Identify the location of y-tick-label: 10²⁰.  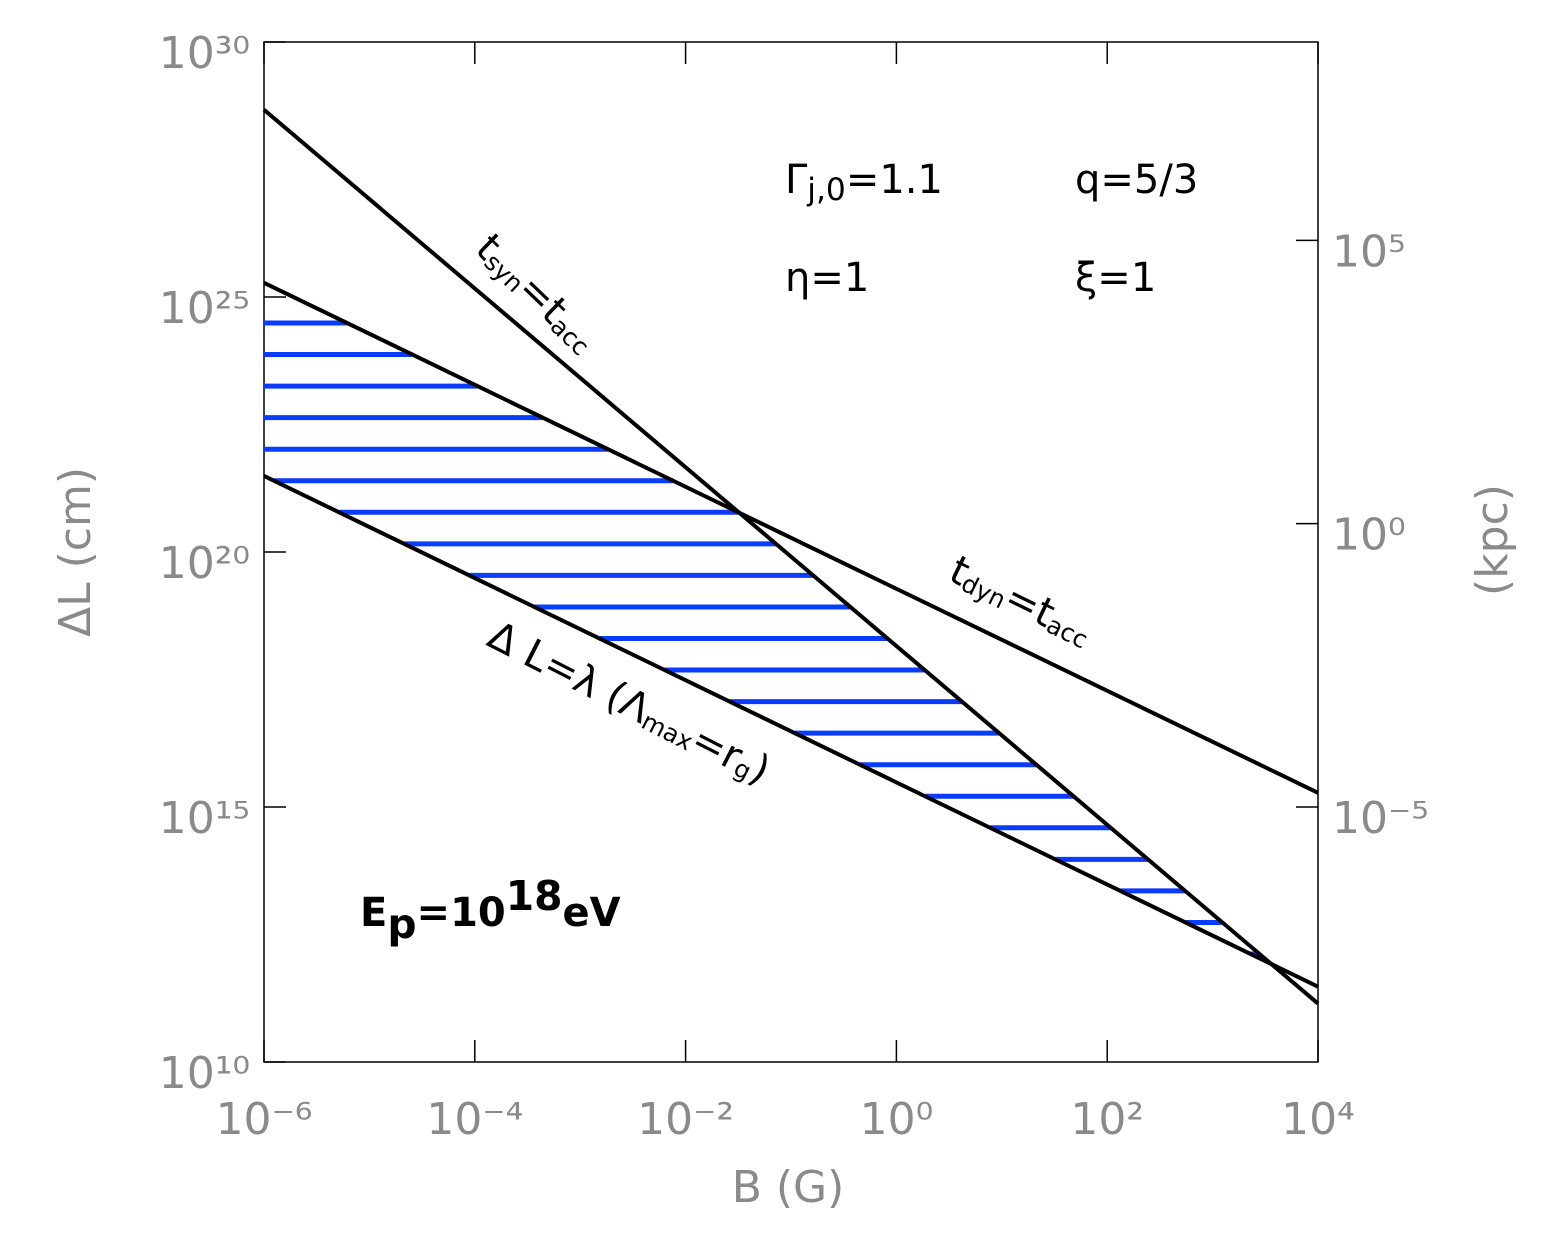
(204, 563).